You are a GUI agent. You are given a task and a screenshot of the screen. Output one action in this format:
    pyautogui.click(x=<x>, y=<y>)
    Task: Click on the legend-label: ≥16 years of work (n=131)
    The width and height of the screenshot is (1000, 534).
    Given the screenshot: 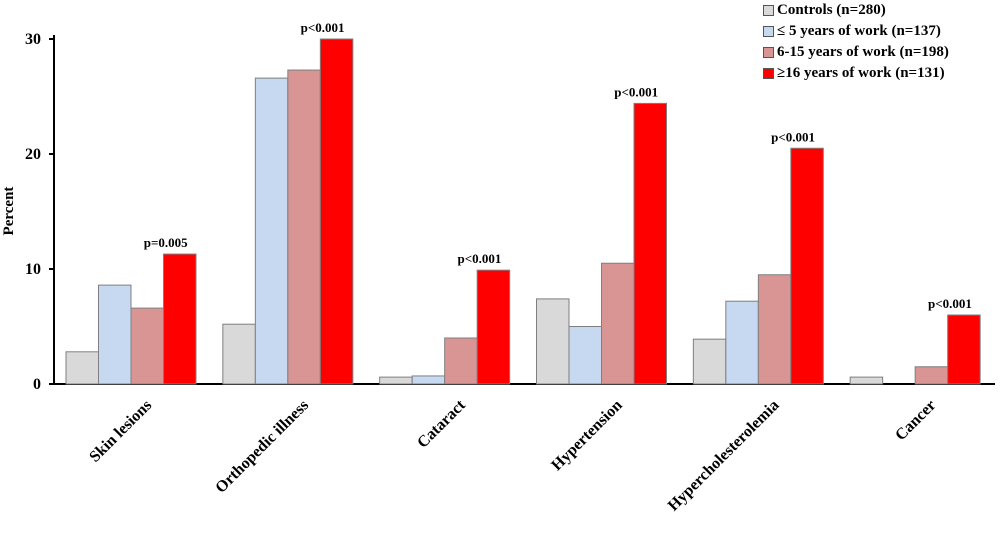 What is the action you would take?
    pyautogui.click(x=861, y=73)
    